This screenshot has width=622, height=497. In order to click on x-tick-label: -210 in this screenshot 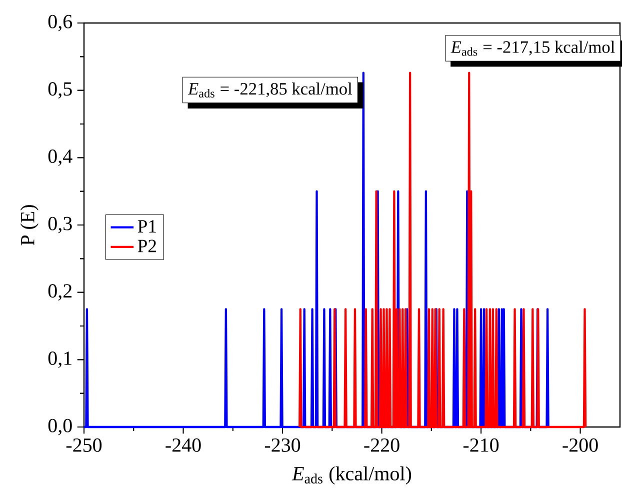, I will do `click(481, 445)`.